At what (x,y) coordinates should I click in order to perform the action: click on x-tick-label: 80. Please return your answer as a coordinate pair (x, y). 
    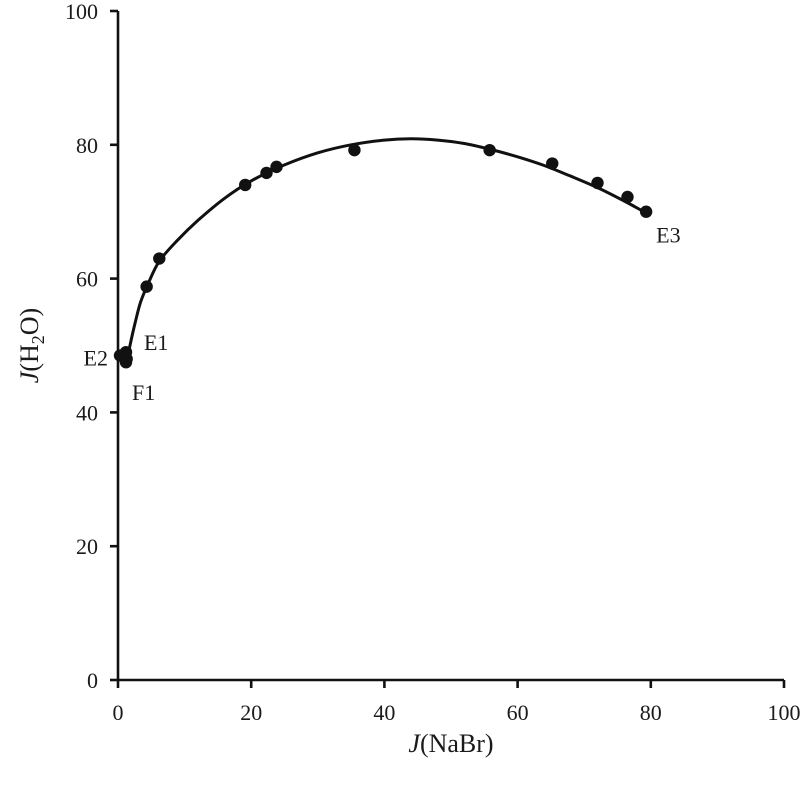
    Looking at the image, I should click on (651, 712).